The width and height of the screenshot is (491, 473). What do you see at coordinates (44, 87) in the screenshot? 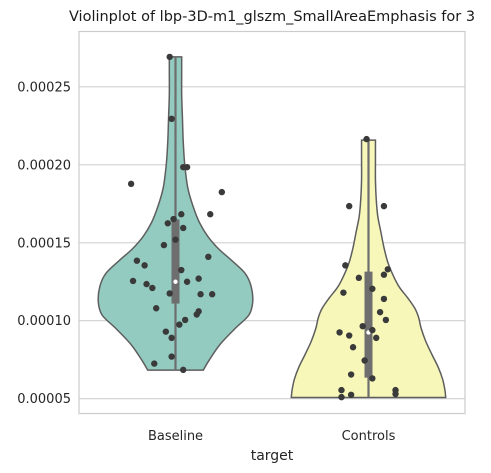
I see `y-tick-label: 0.00025` at bounding box center [44, 87].